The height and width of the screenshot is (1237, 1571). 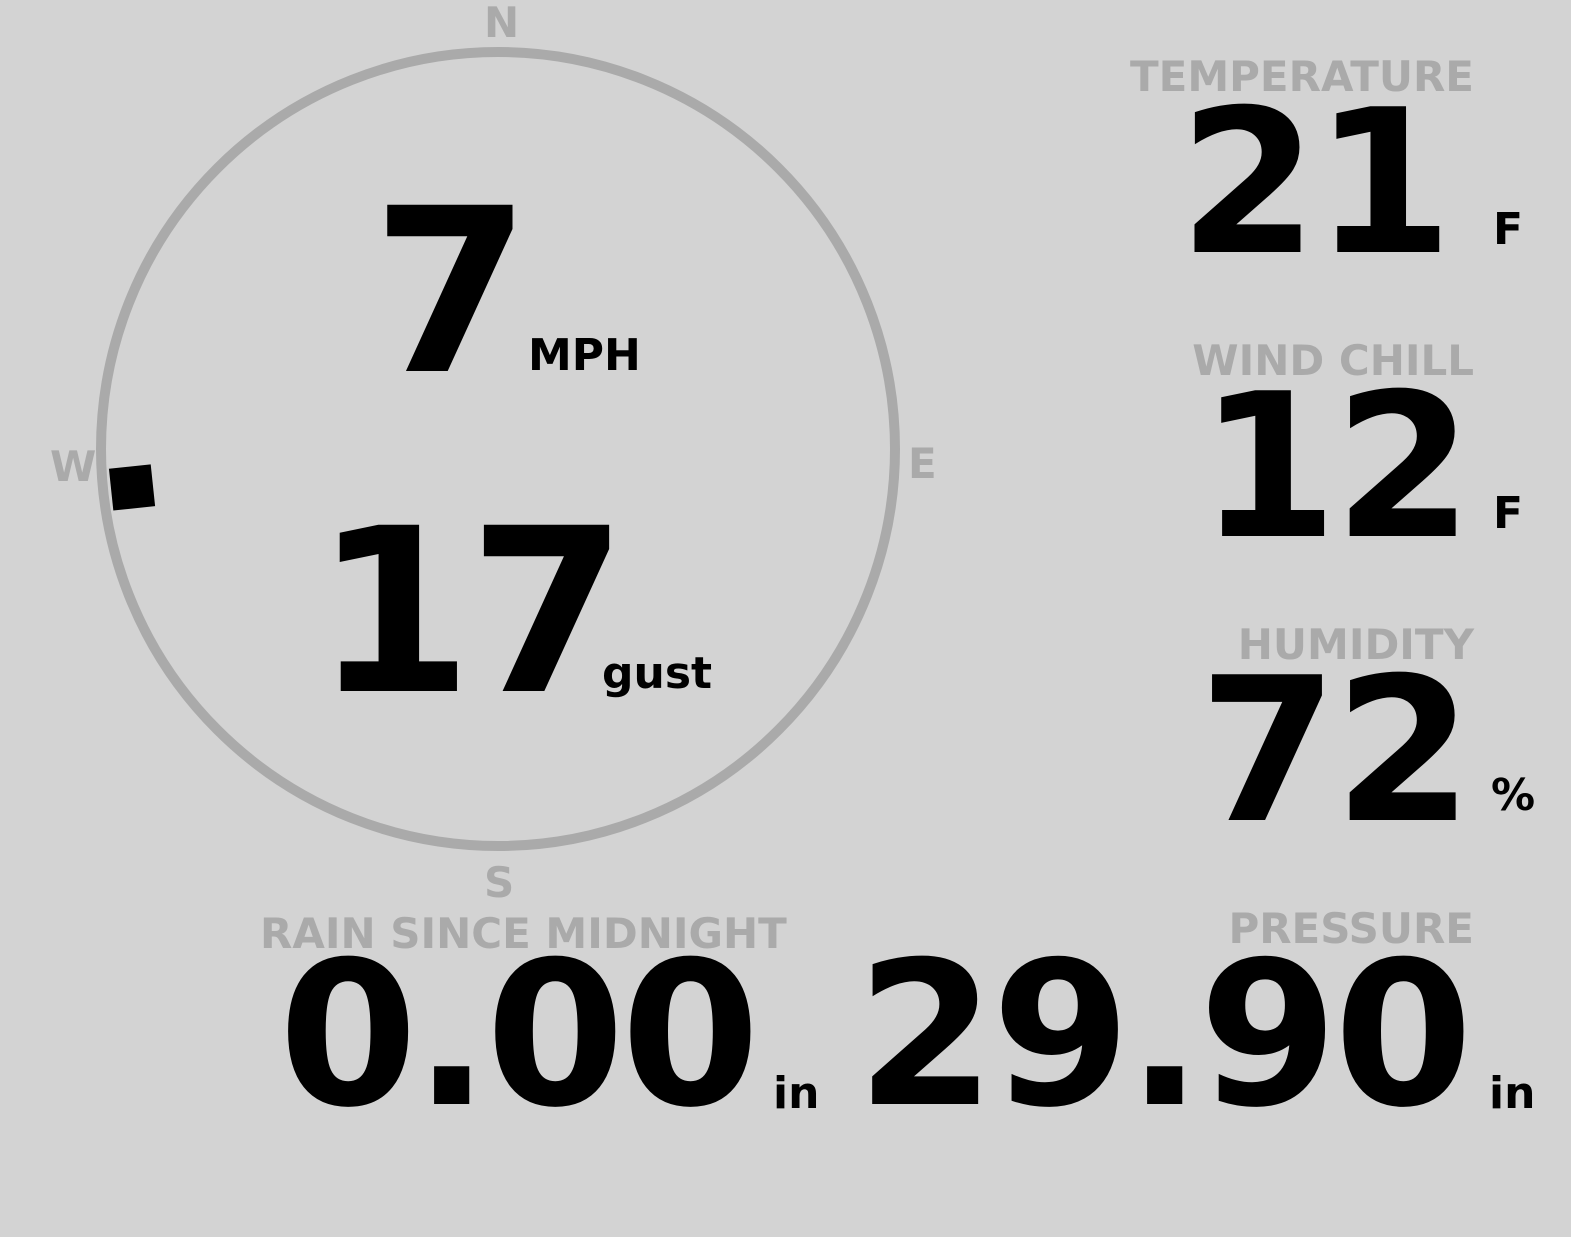 I want to click on temperature-value: 21, so click(x=1315, y=183).